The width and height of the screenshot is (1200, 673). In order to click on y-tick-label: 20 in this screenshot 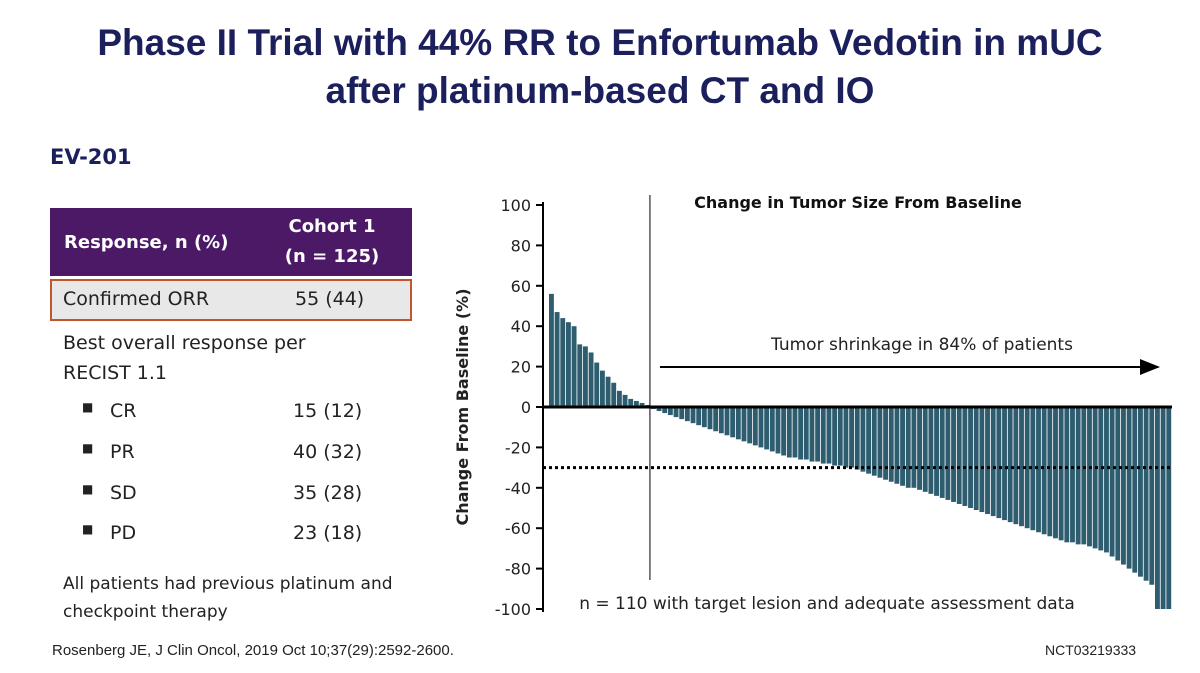, I will do `click(521, 367)`.